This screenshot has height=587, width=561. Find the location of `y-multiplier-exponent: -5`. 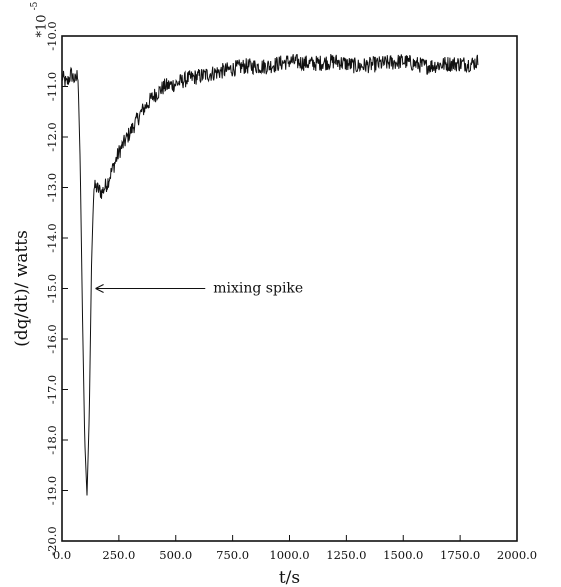

y-multiplier-exponent: -5 is located at coordinates (35, 5).